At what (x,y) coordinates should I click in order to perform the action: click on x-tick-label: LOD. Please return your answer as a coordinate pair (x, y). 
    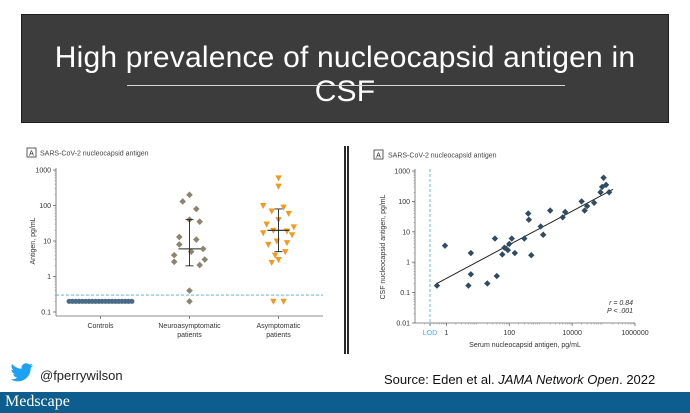
    Looking at the image, I should click on (430, 333).